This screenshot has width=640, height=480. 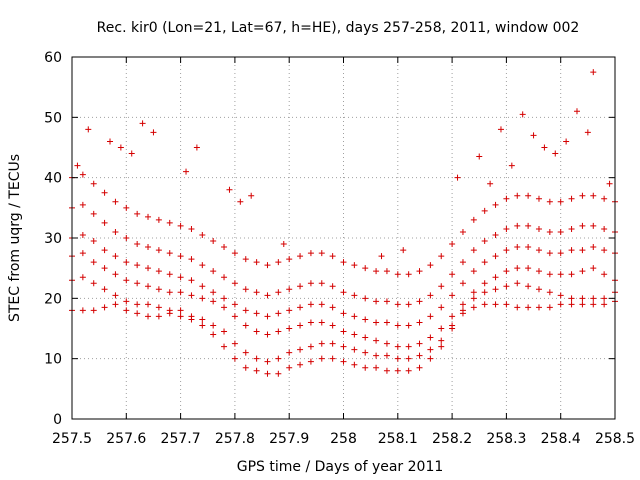 What do you see at coordinates (53, 179) in the screenshot?
I see `y-tick-label: 40` at bounding box center [53, 179].